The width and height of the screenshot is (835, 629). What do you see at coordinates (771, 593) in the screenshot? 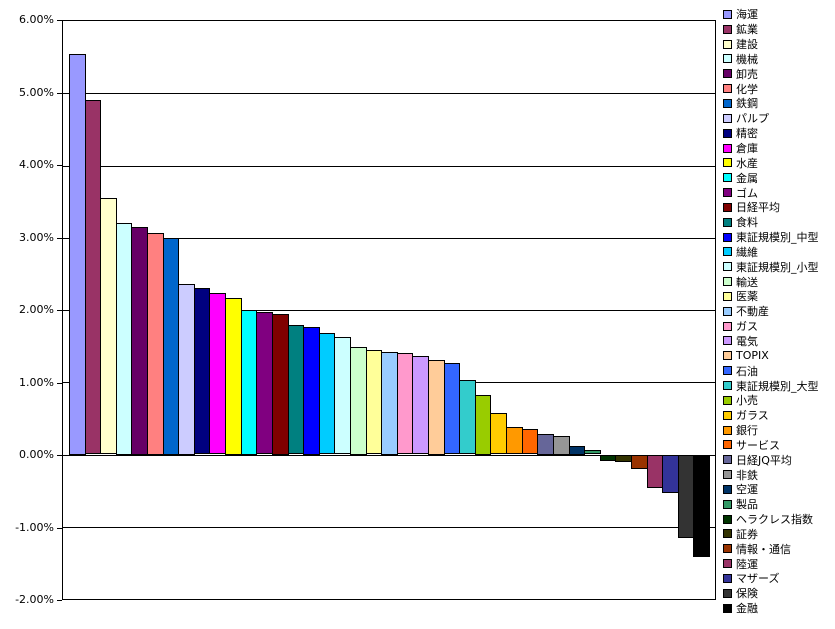
I see `legend-item: 保険` at bounding box center [771, 593].